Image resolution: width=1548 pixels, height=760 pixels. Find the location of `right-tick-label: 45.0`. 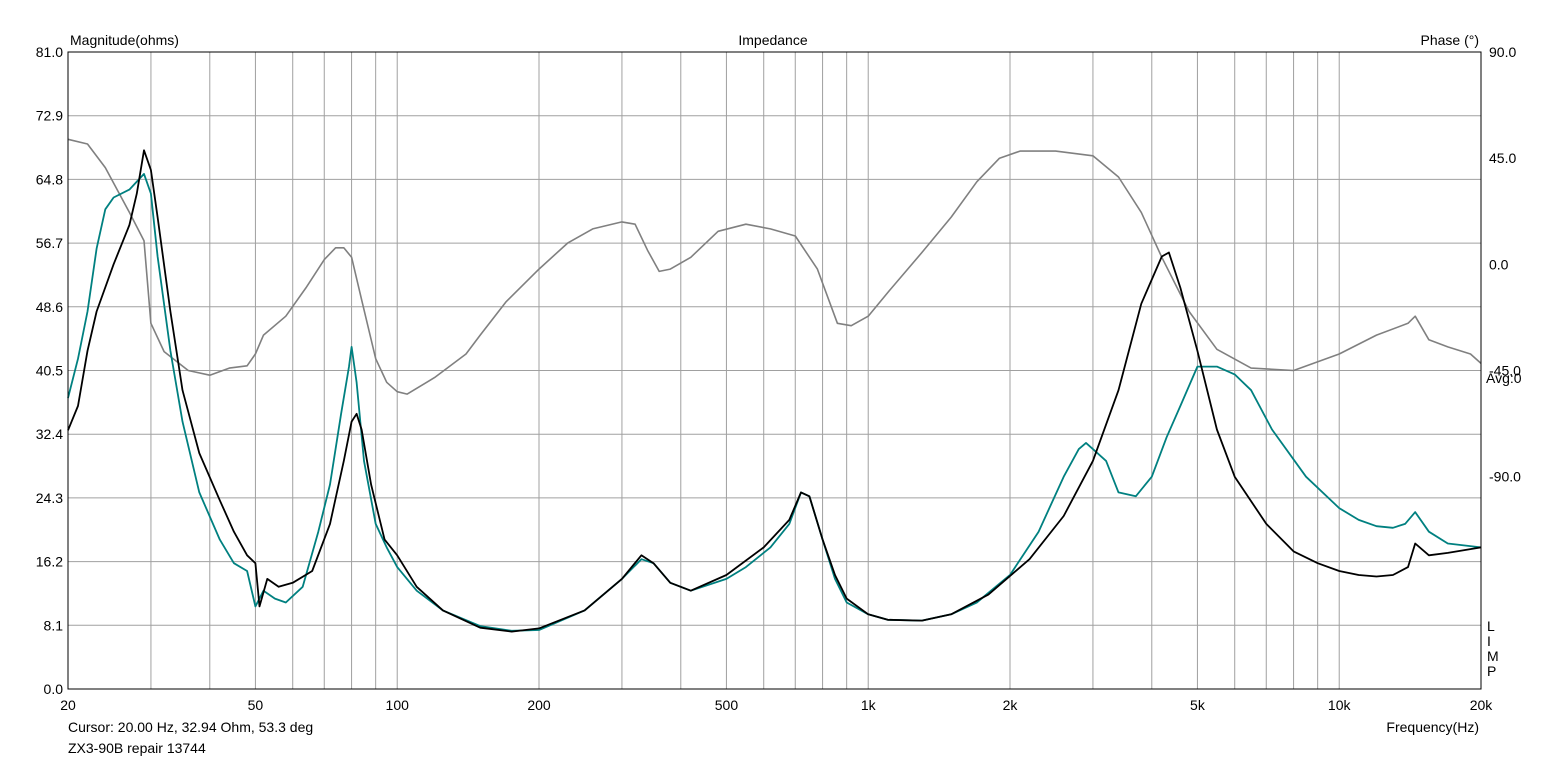

right-tick-label: 45.0 is located at coordinates (1502, 158).